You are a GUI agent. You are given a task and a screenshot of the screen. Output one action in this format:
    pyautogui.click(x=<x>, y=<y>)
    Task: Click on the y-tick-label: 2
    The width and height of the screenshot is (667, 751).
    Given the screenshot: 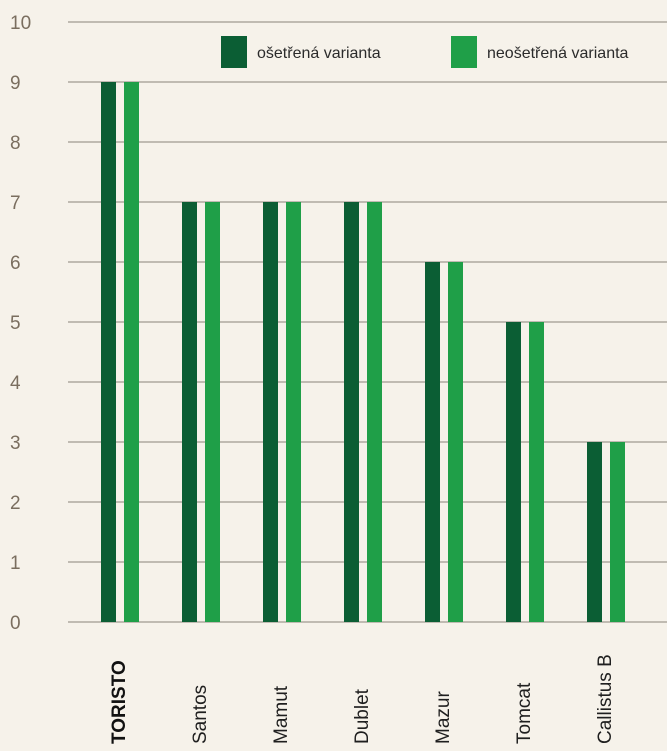 What is the action you would take?
    pyautogui.click(x=15, y=503)
    